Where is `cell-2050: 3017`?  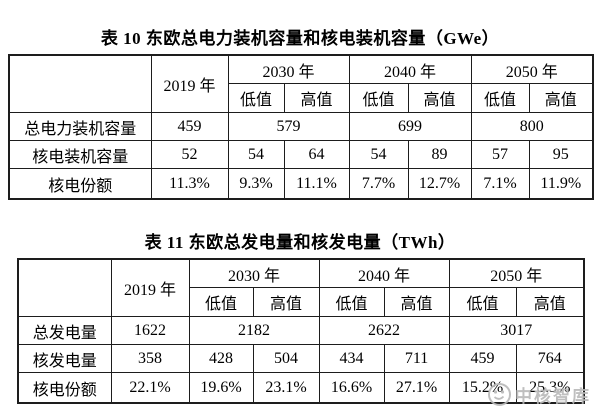
cell-2050: 3017 is located at coordinates (516, 330).